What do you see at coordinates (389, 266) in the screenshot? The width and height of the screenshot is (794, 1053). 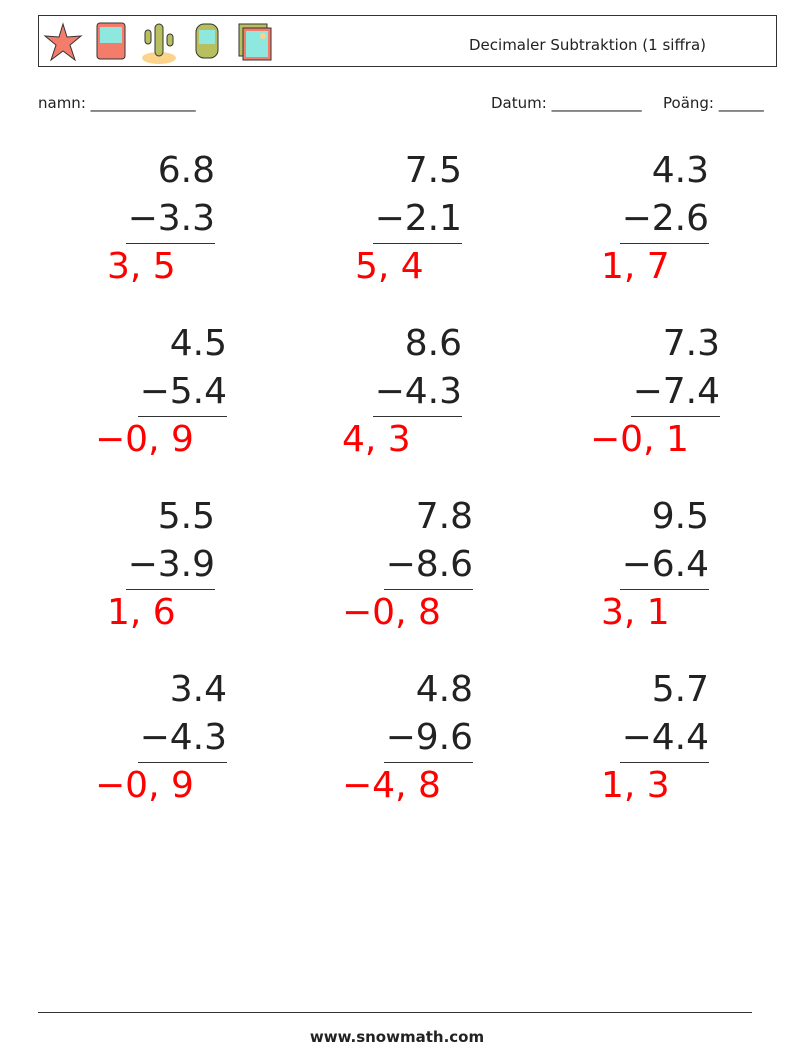 I see `answer: 5, 4` at bounding box center [389, 266].